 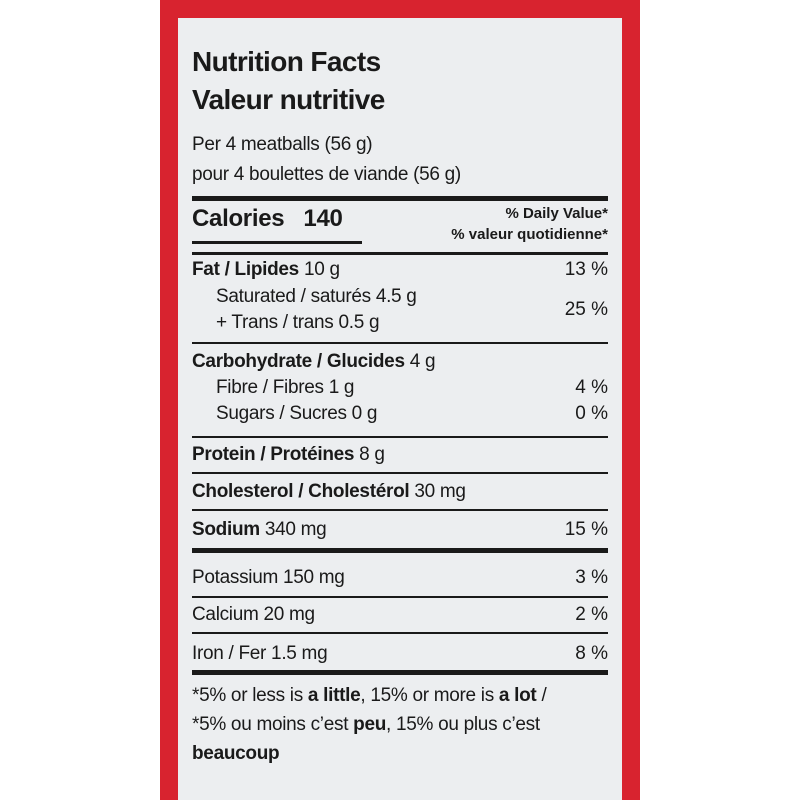 What do you see at coordinates (440, 491) in the screenshot?
I see `amount: 30 mg` at bounding box center [440, 491].